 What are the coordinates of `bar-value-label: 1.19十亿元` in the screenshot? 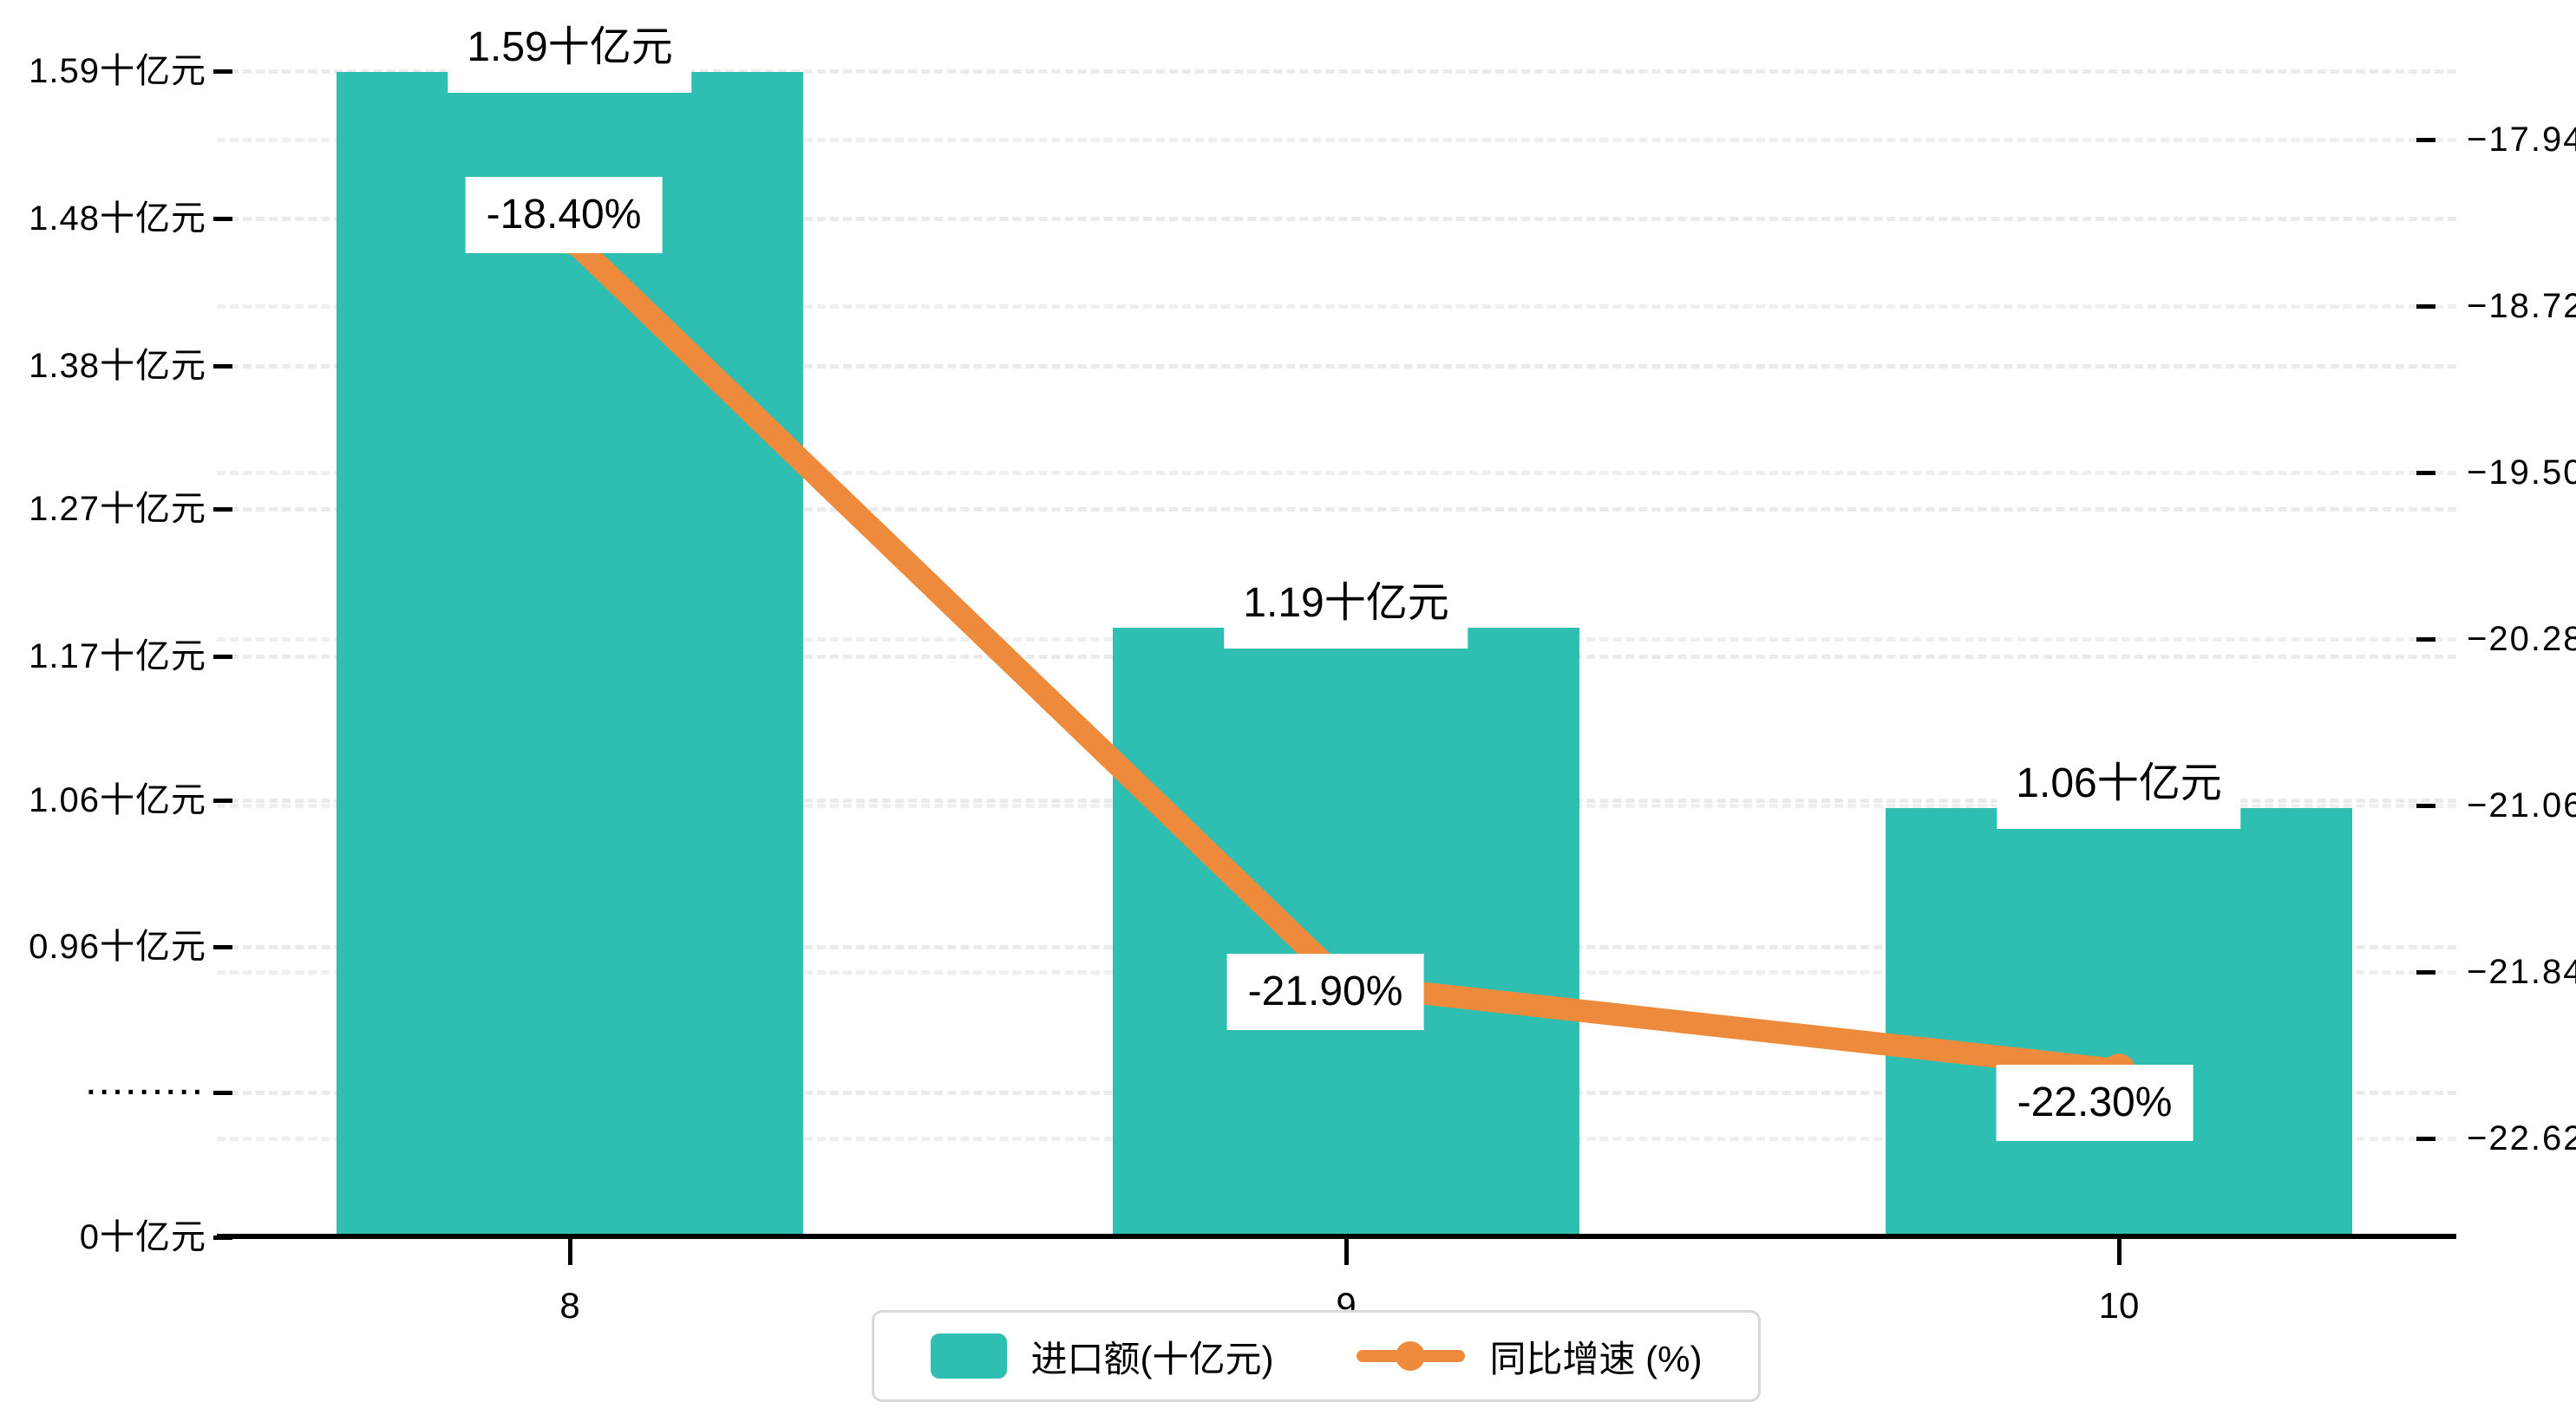 It's located at (1346, 605).